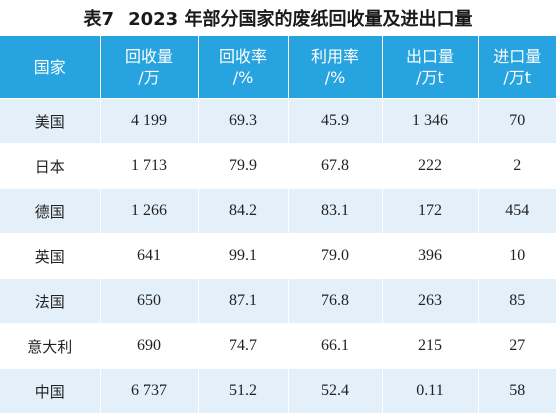  What do you see at coordinates (430, 77) in the screenshot?
I see `header-export-volume-unit: /万t` at bounding box center [430, 77].